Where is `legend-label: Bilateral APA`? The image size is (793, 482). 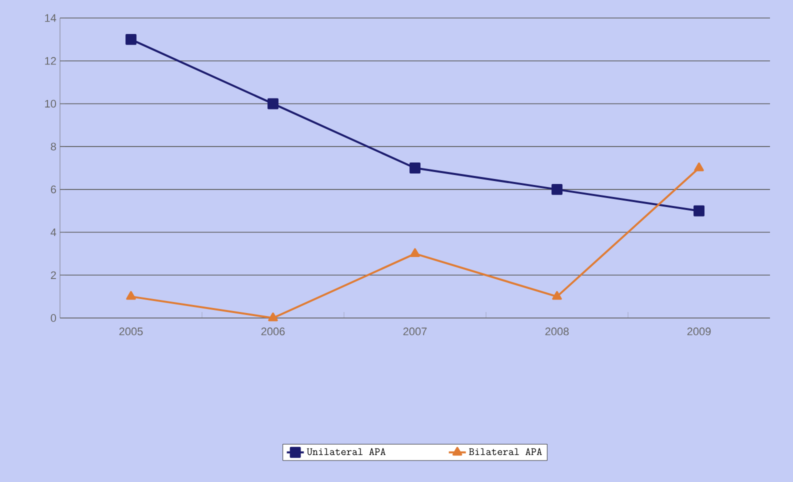
legend-label: Bilateral APA is located at coordinates (505, 452).